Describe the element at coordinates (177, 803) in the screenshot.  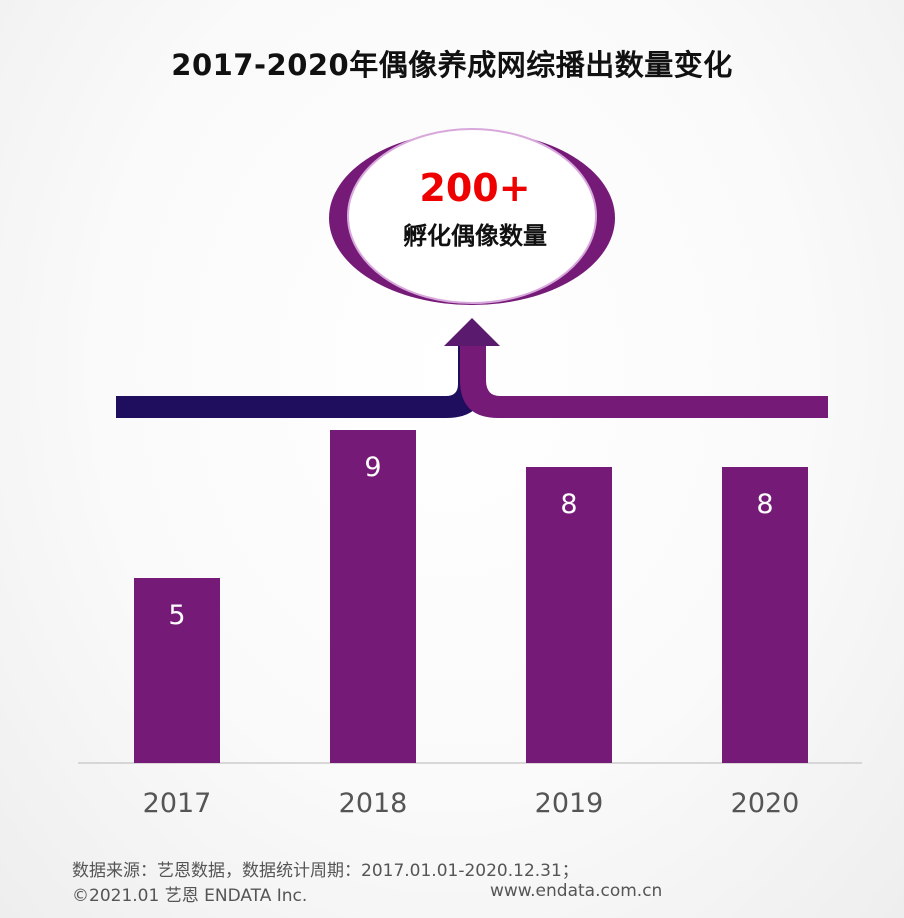
I see `x-tick-label-2017: 2017` at that location.